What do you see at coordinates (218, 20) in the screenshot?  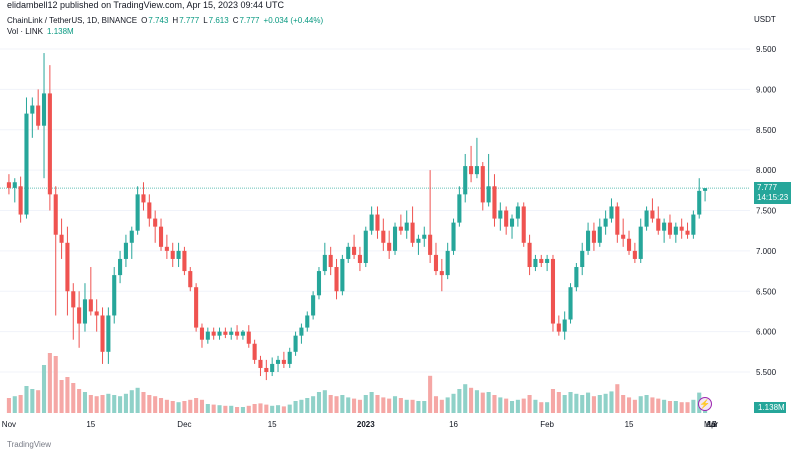 I see `legend-low-value: 7.613` at bounding box center [218, 20].